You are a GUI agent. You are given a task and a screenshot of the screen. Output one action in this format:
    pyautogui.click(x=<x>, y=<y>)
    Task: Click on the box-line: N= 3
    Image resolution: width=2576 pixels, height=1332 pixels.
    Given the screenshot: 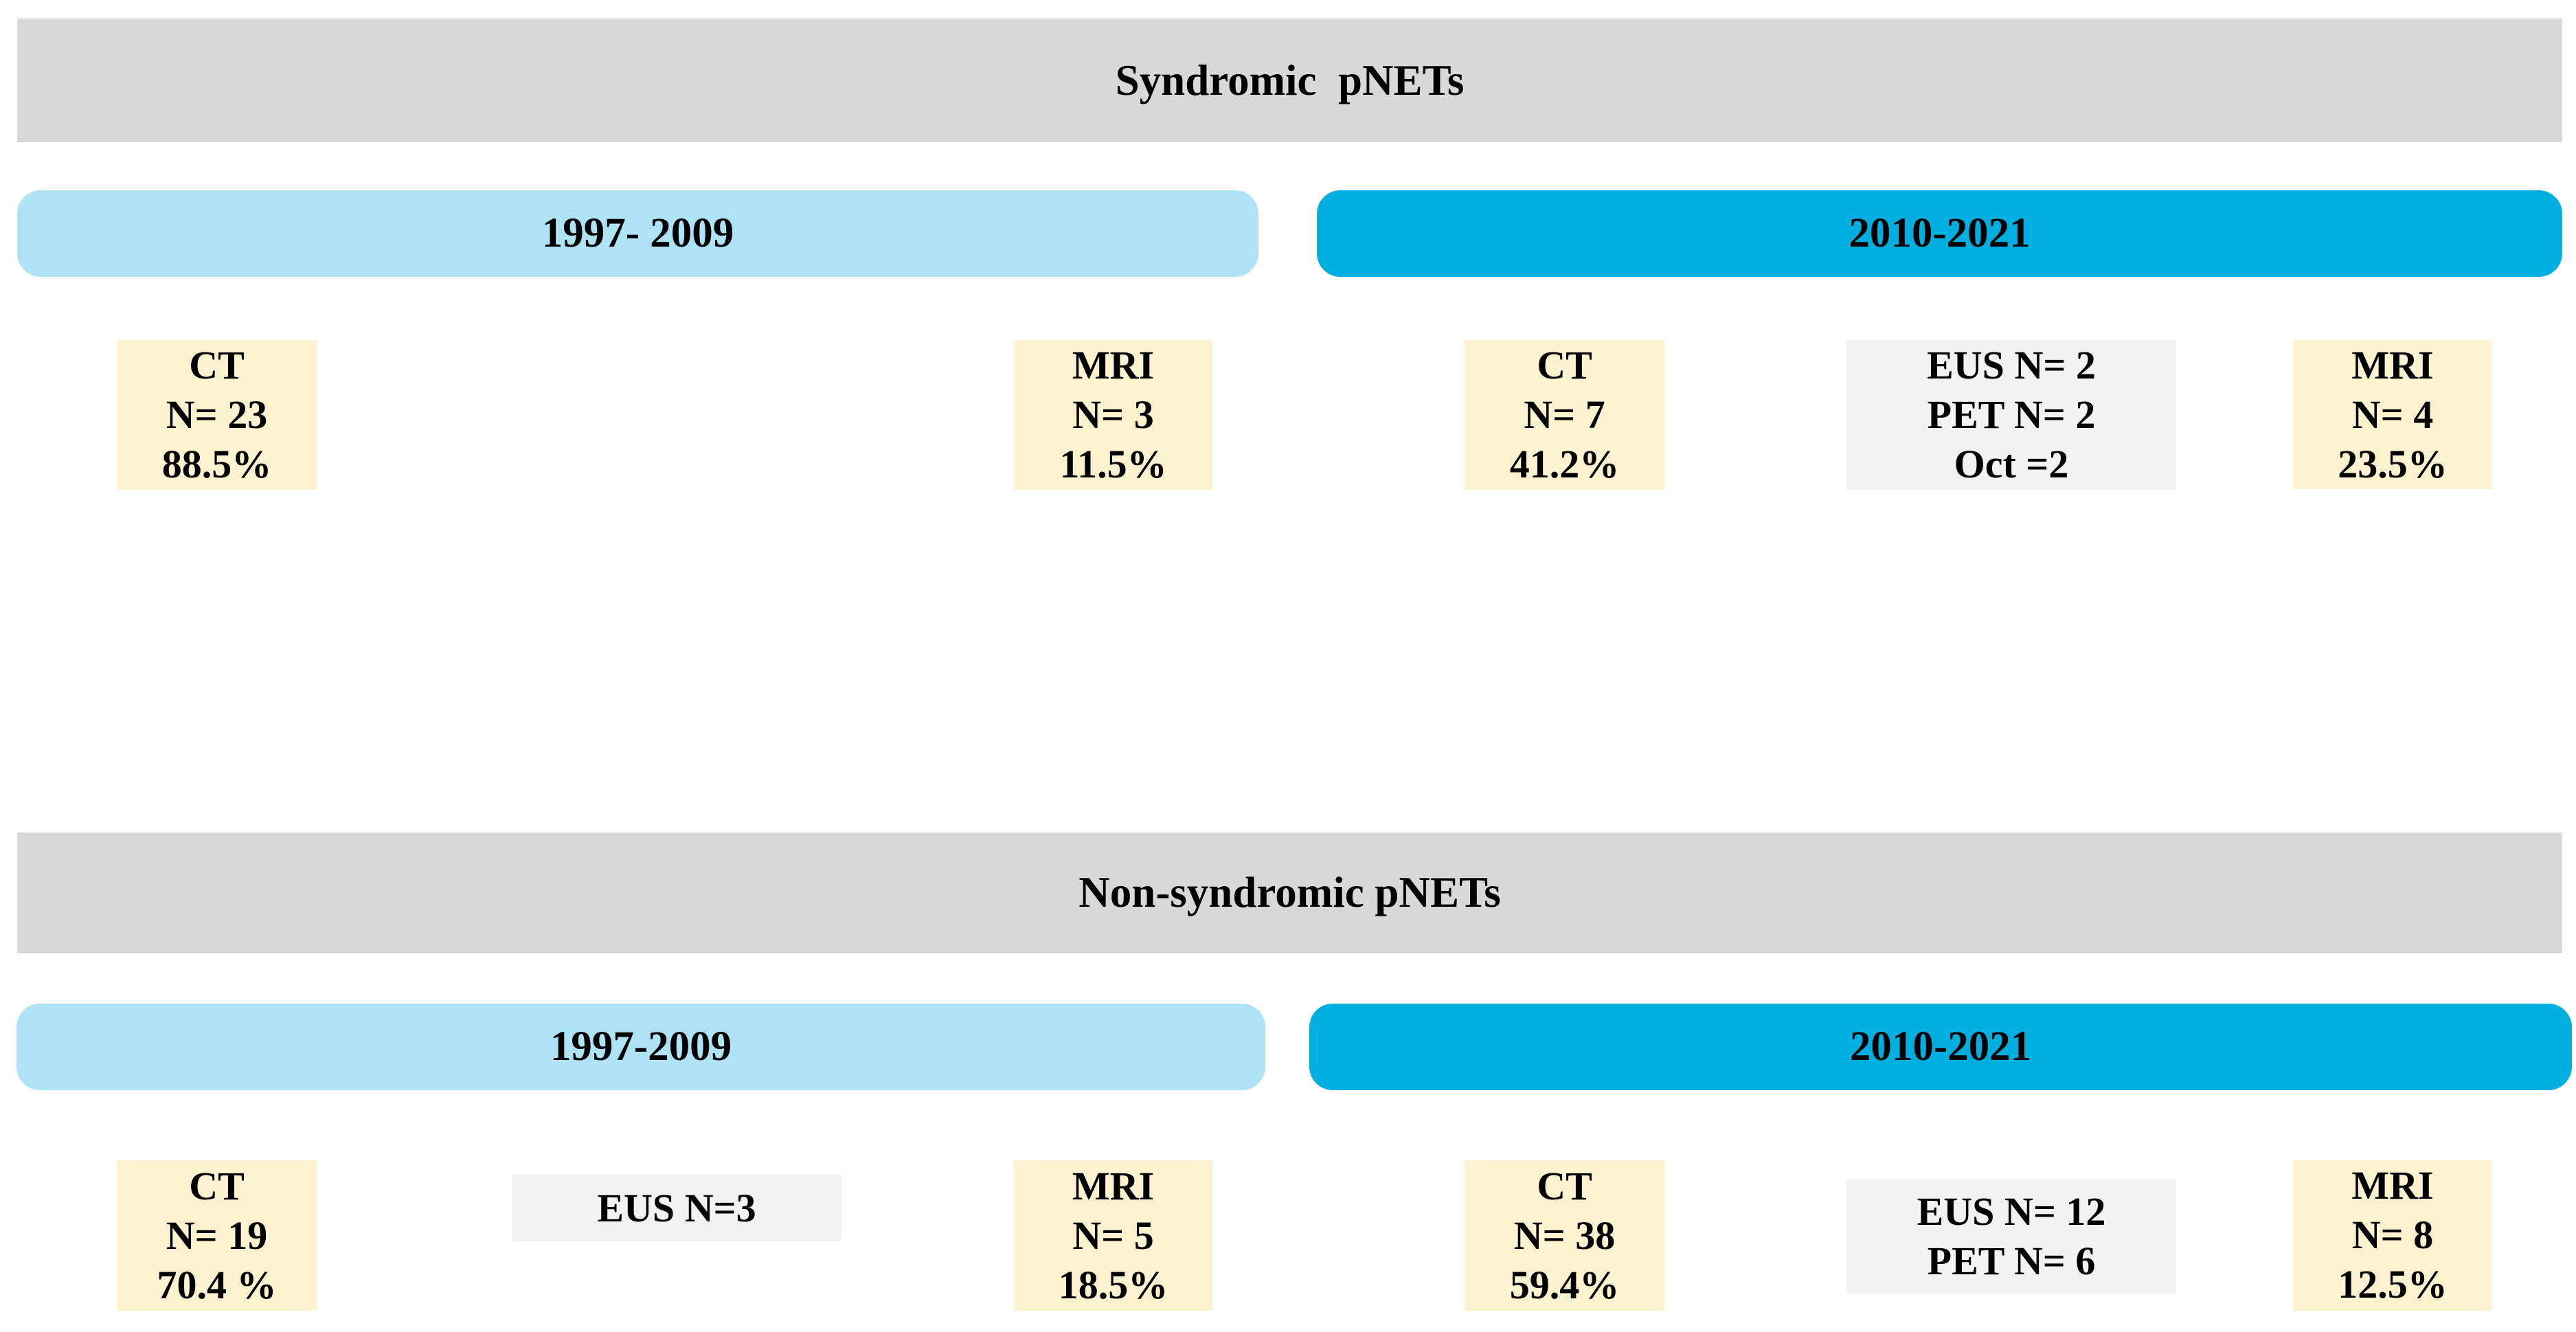 What is the action you would take?
    pyautogui.click(x=1113, y=414)
    